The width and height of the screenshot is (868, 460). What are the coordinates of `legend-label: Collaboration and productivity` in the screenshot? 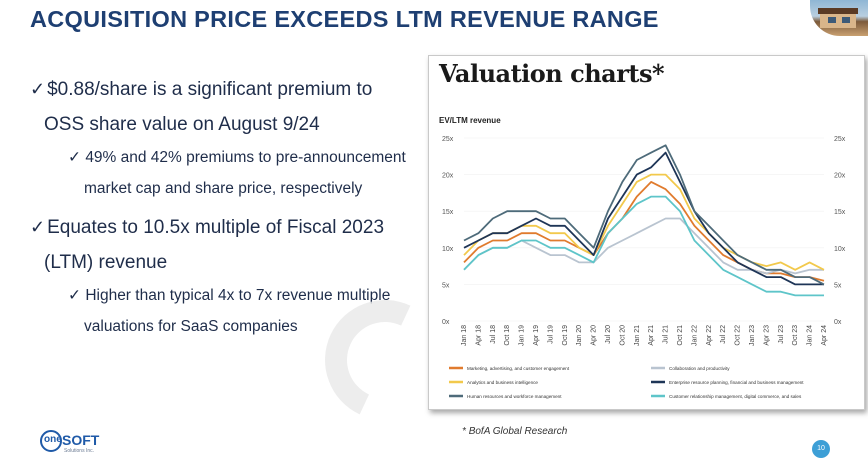 It's located at (699, 368).